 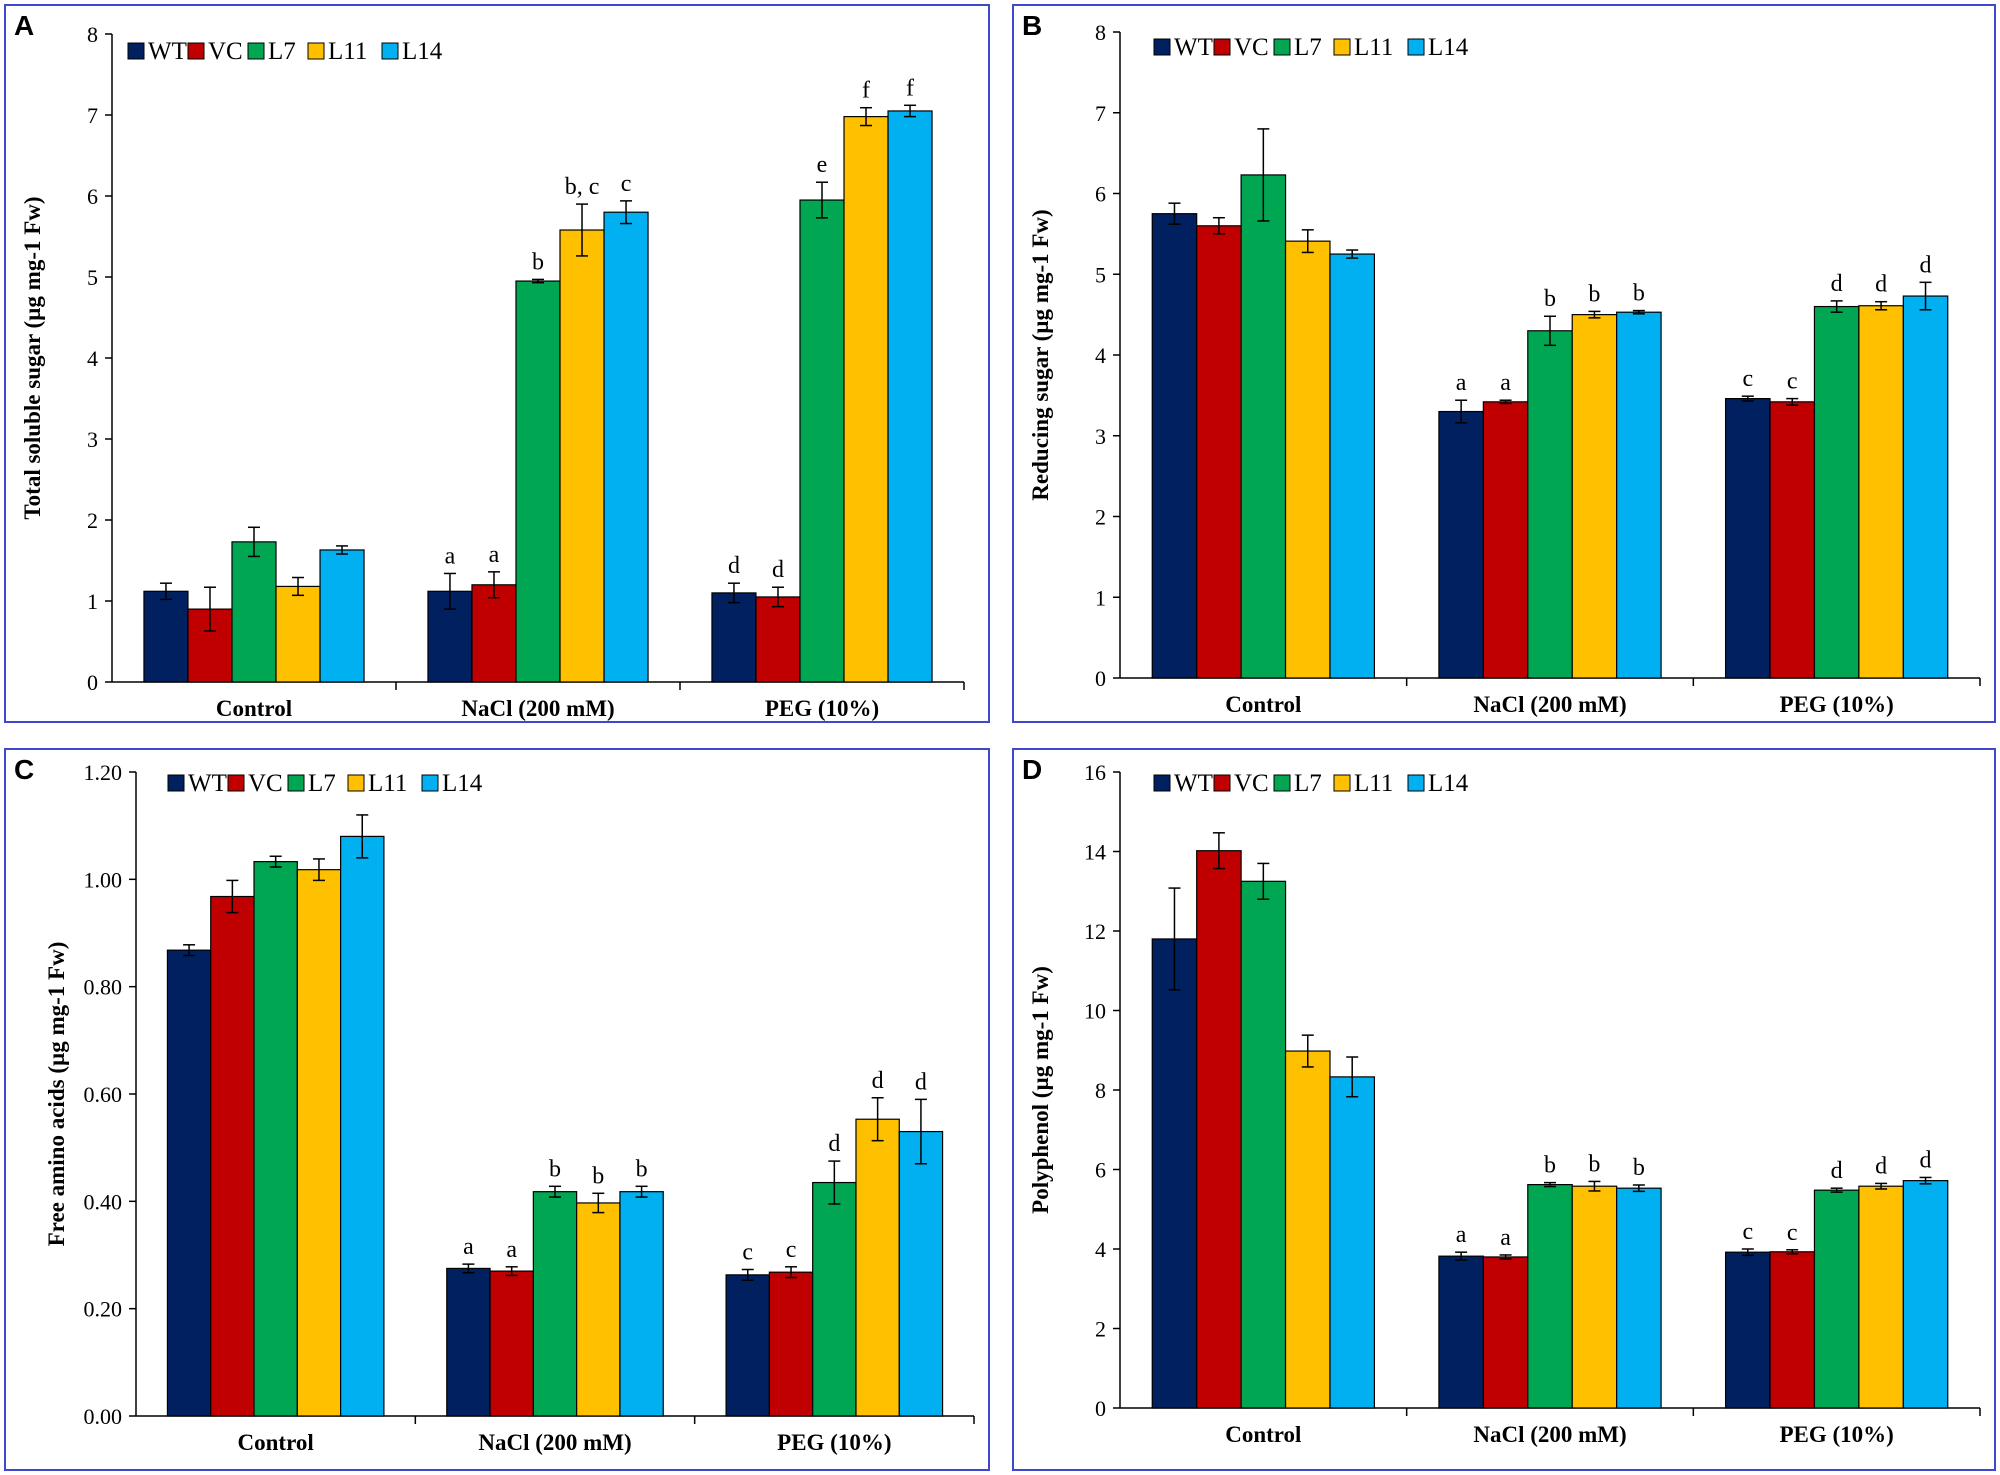 I want to click on panel-letter: C, so click(x=24, y=769).